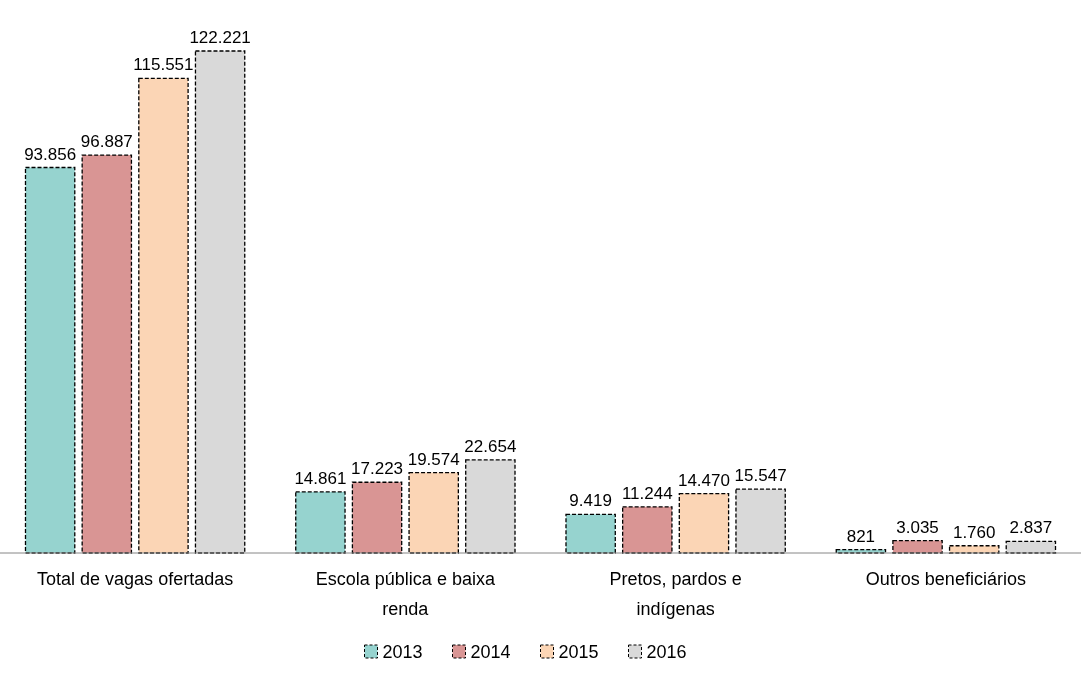 The width and height of the screenshot is (1081, 688). I want to click on data-label: 14.470, so click(703, 480).